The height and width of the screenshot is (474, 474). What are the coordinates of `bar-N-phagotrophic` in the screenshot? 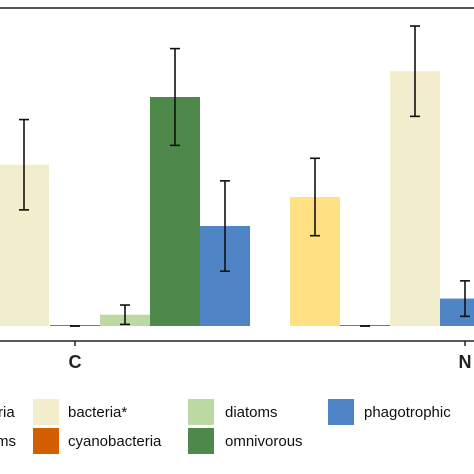 It's located at (457, 312).